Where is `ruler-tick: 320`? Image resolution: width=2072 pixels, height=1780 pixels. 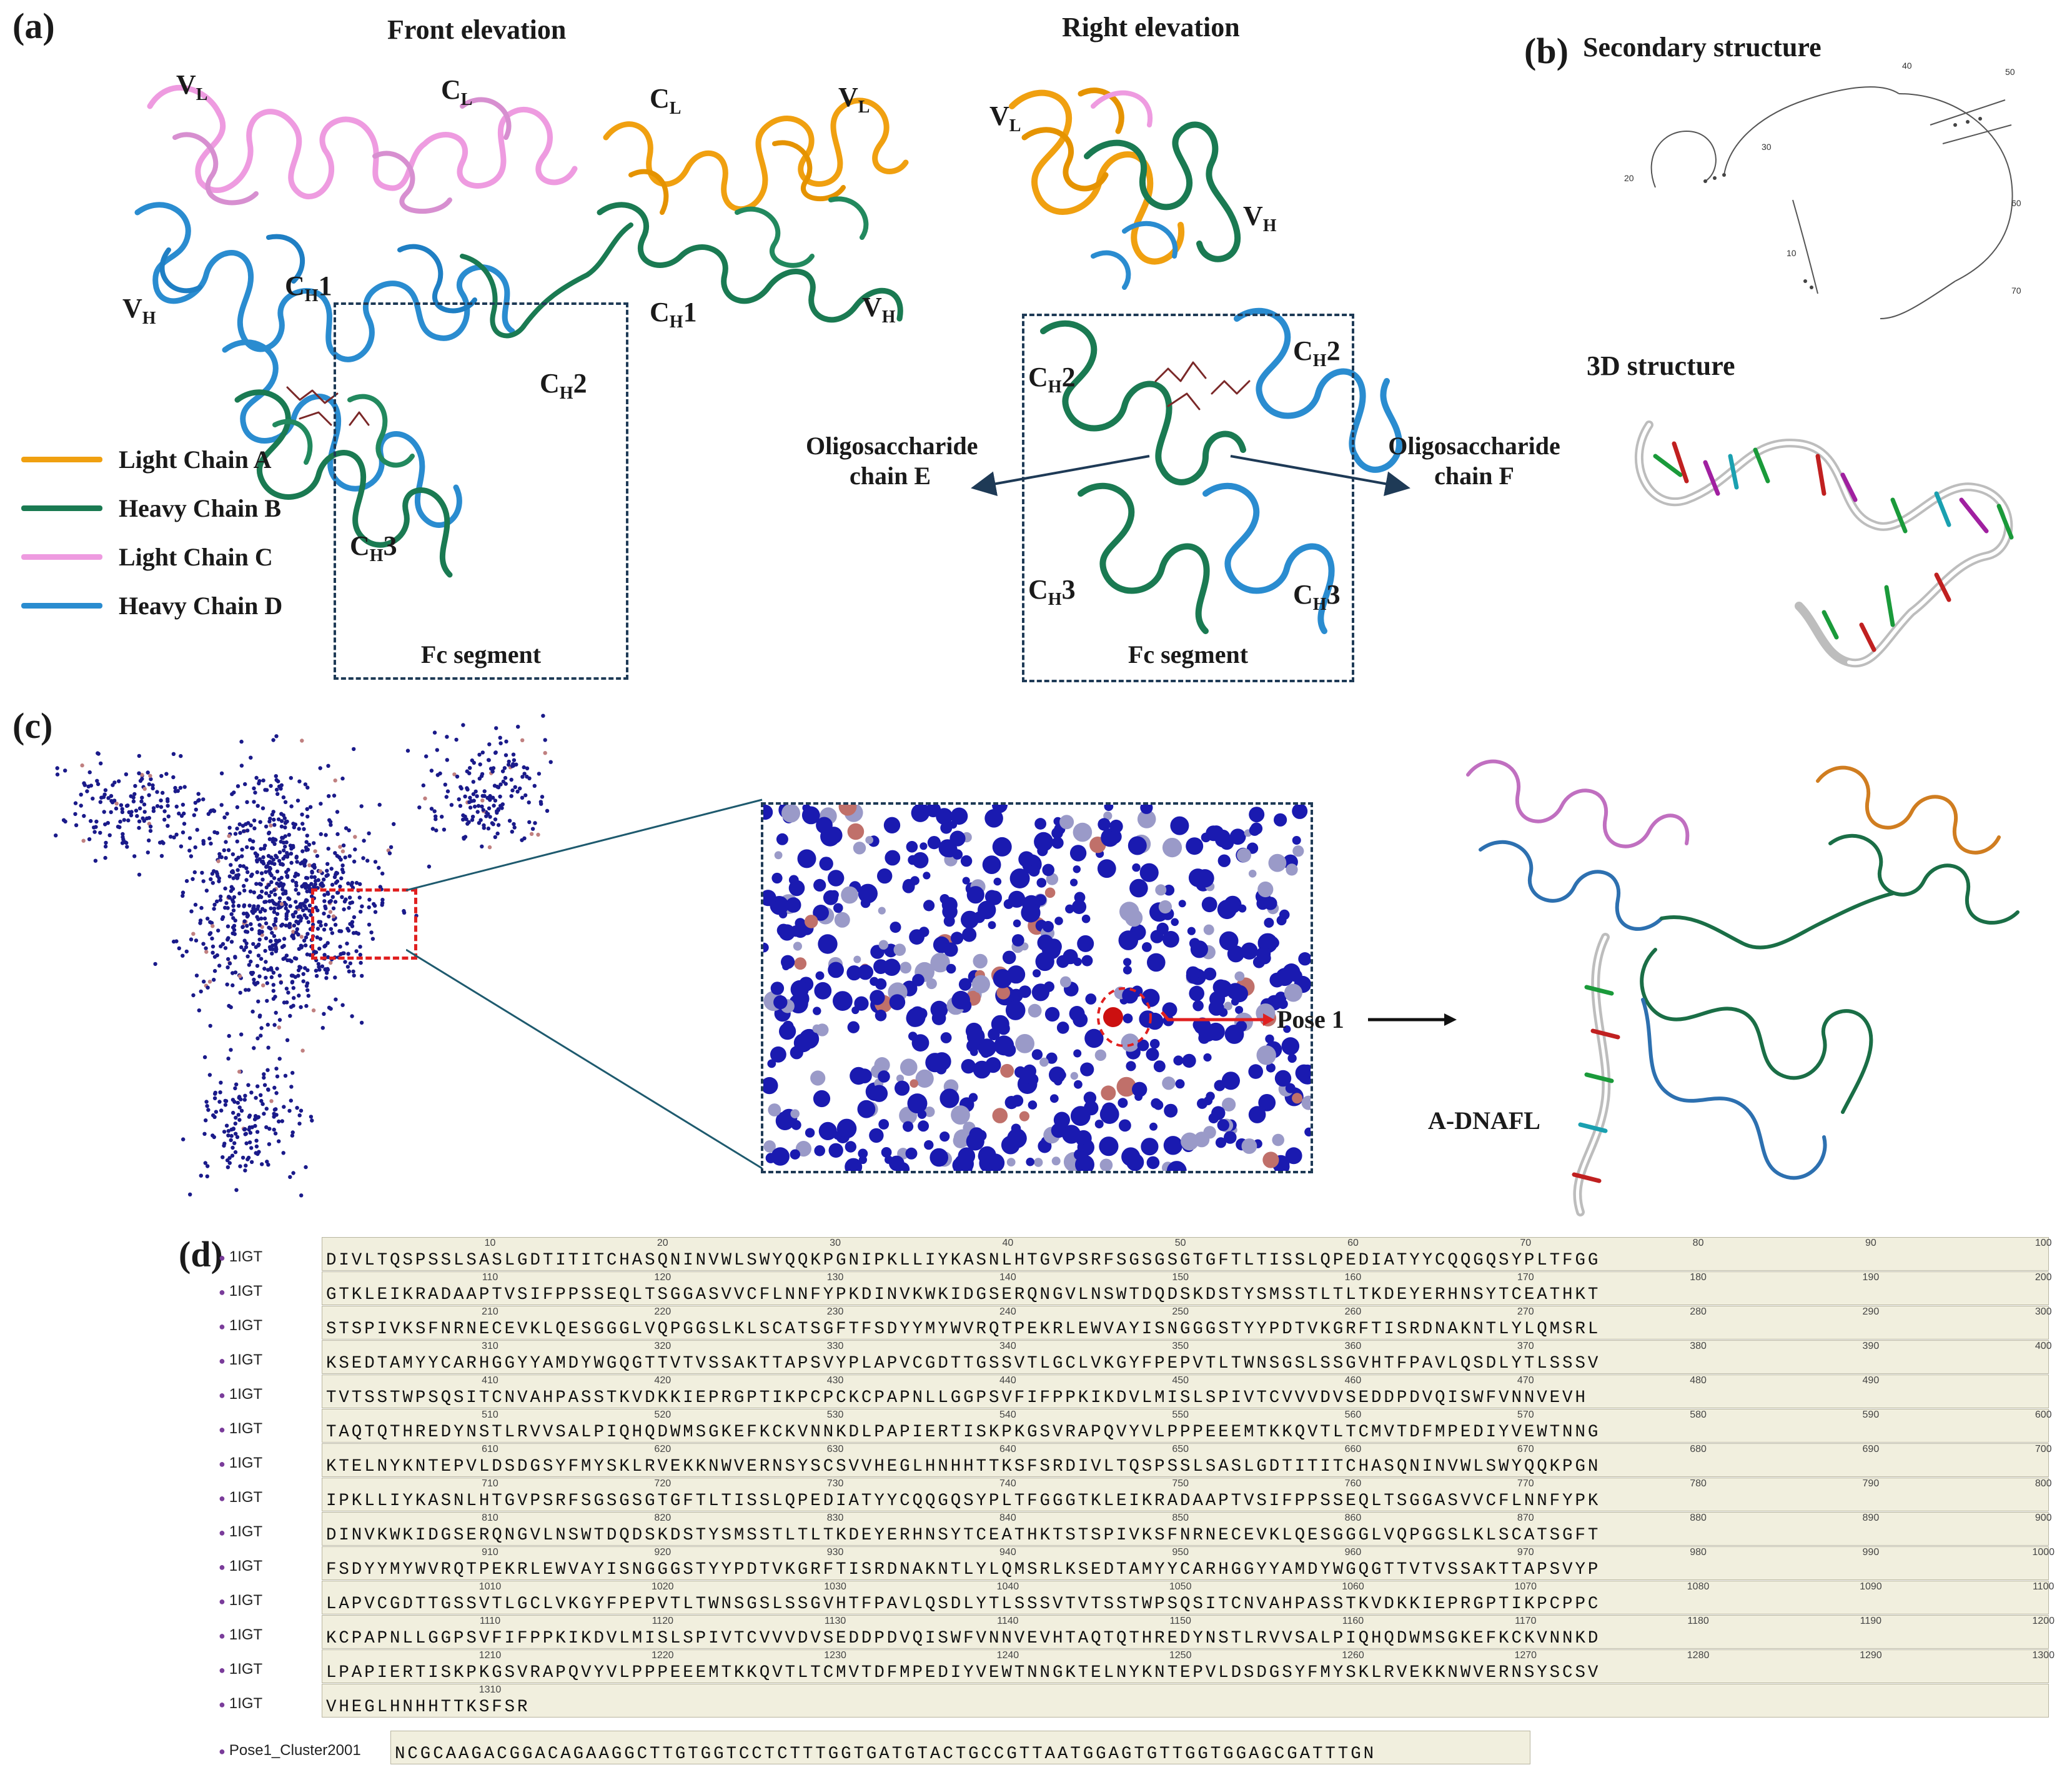
ruler-tick: 320 is located at coordinates (663, 1346).